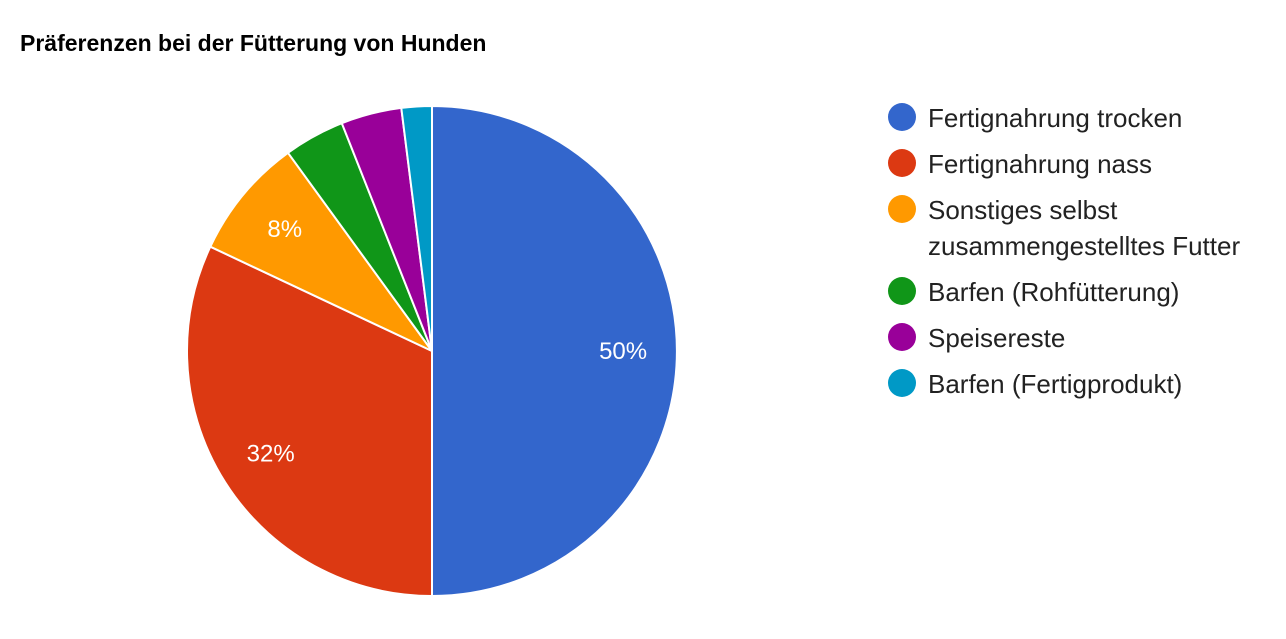 This screenshot has height=639, width=1286. I want to click on legend-item: Barfen (Fertigprodukt), so click(1087, 384).